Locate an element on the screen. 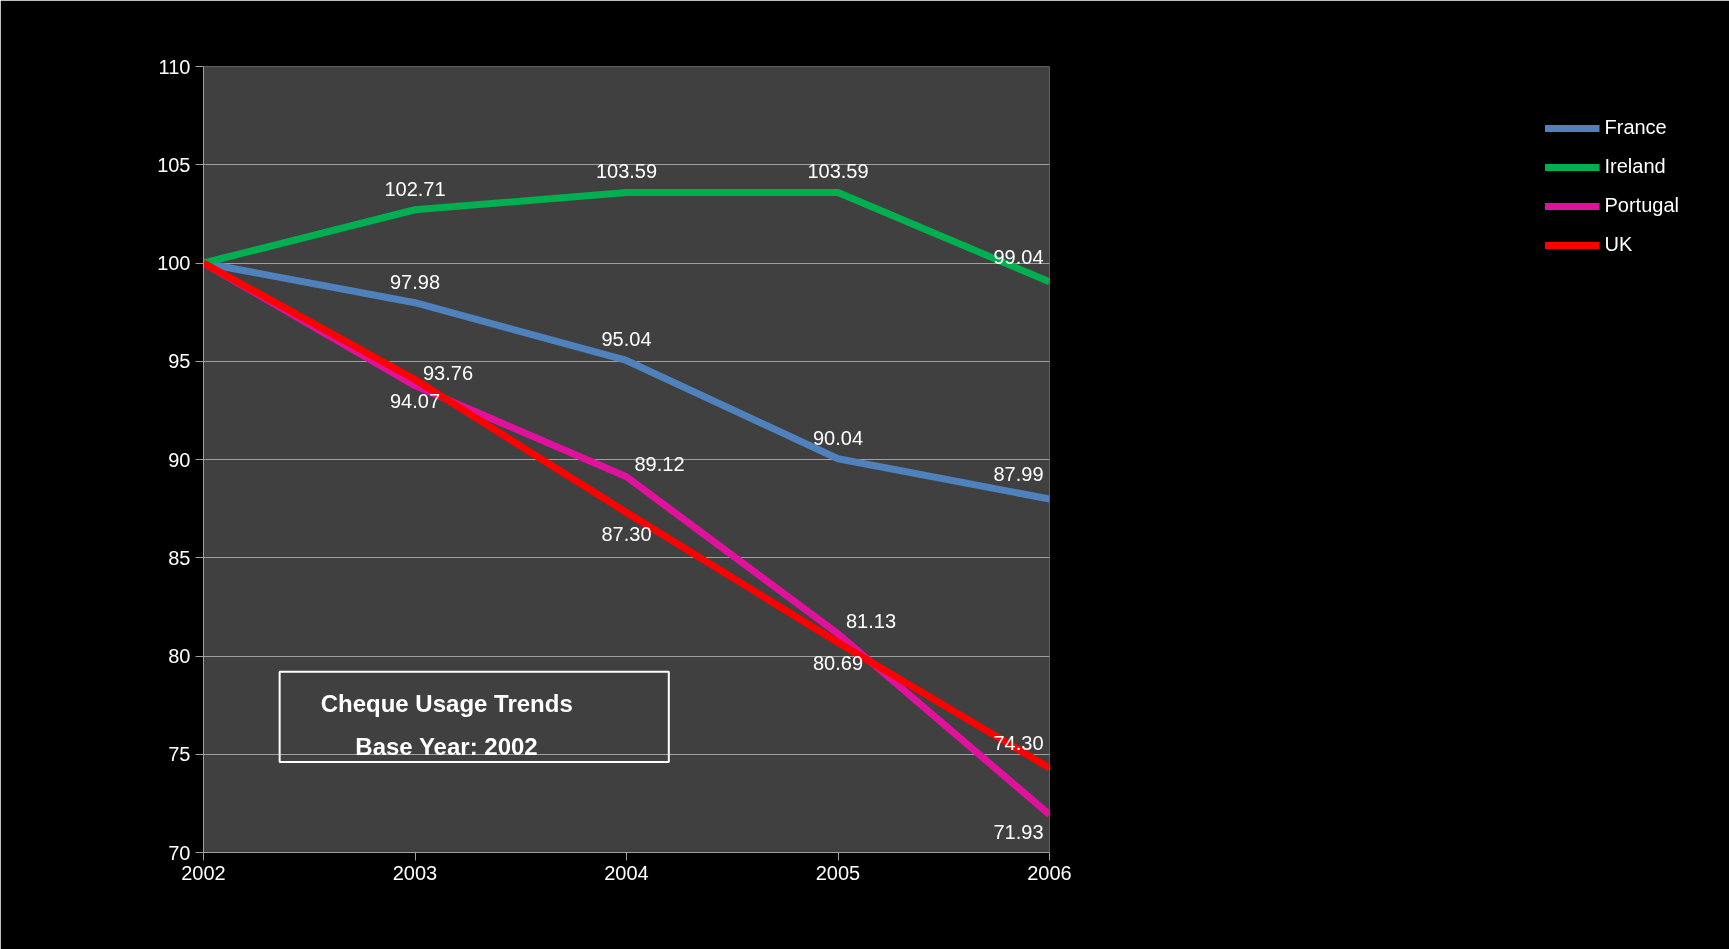  legend-label: Portugal is located at coordinates (1641, 205).